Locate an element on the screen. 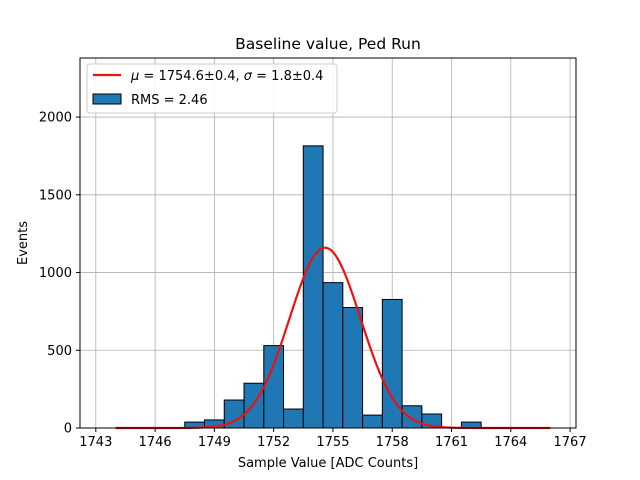 This screenshot has width=640, height=480. x-tick-label: 1743 is located at coordinates (95, 442).